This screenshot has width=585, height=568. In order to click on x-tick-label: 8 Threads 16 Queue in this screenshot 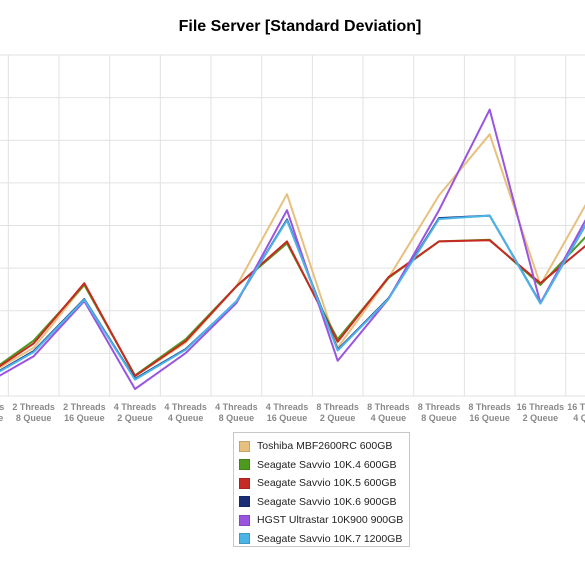, I will do `click(489, 412)`.